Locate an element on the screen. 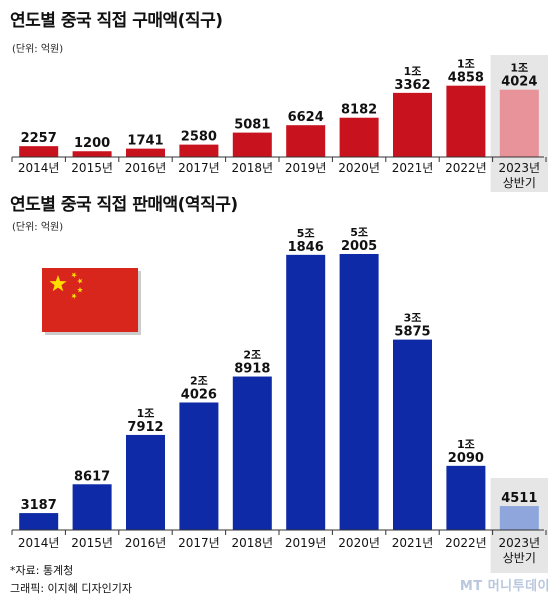 Image resolution: width=560 pixels, height=602 pixels. chart1-title: 연도별 중국 직접 구매액(직구) is located at coordinates (116, 21).